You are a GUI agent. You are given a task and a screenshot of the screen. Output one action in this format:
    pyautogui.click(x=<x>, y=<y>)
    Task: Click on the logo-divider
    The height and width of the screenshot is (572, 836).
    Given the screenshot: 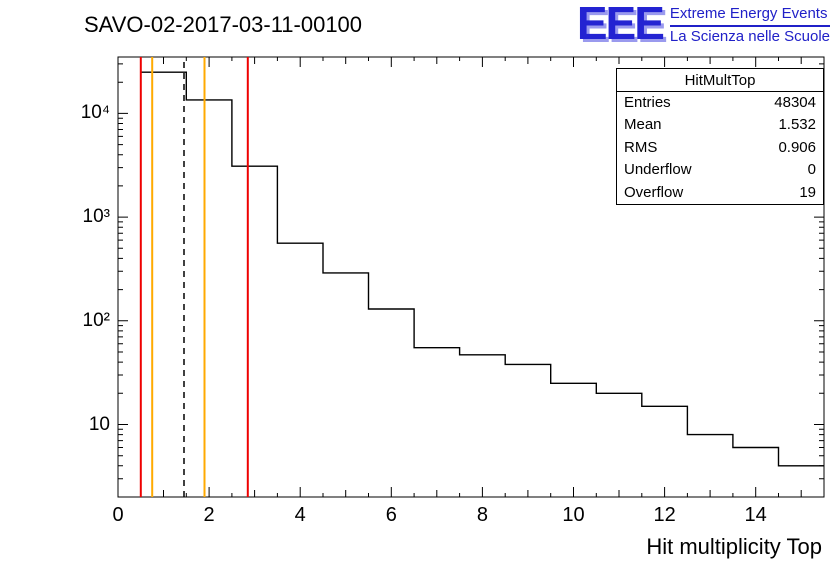 What is the action you would take?
    pyautogui.click(x=749, y=25)
    